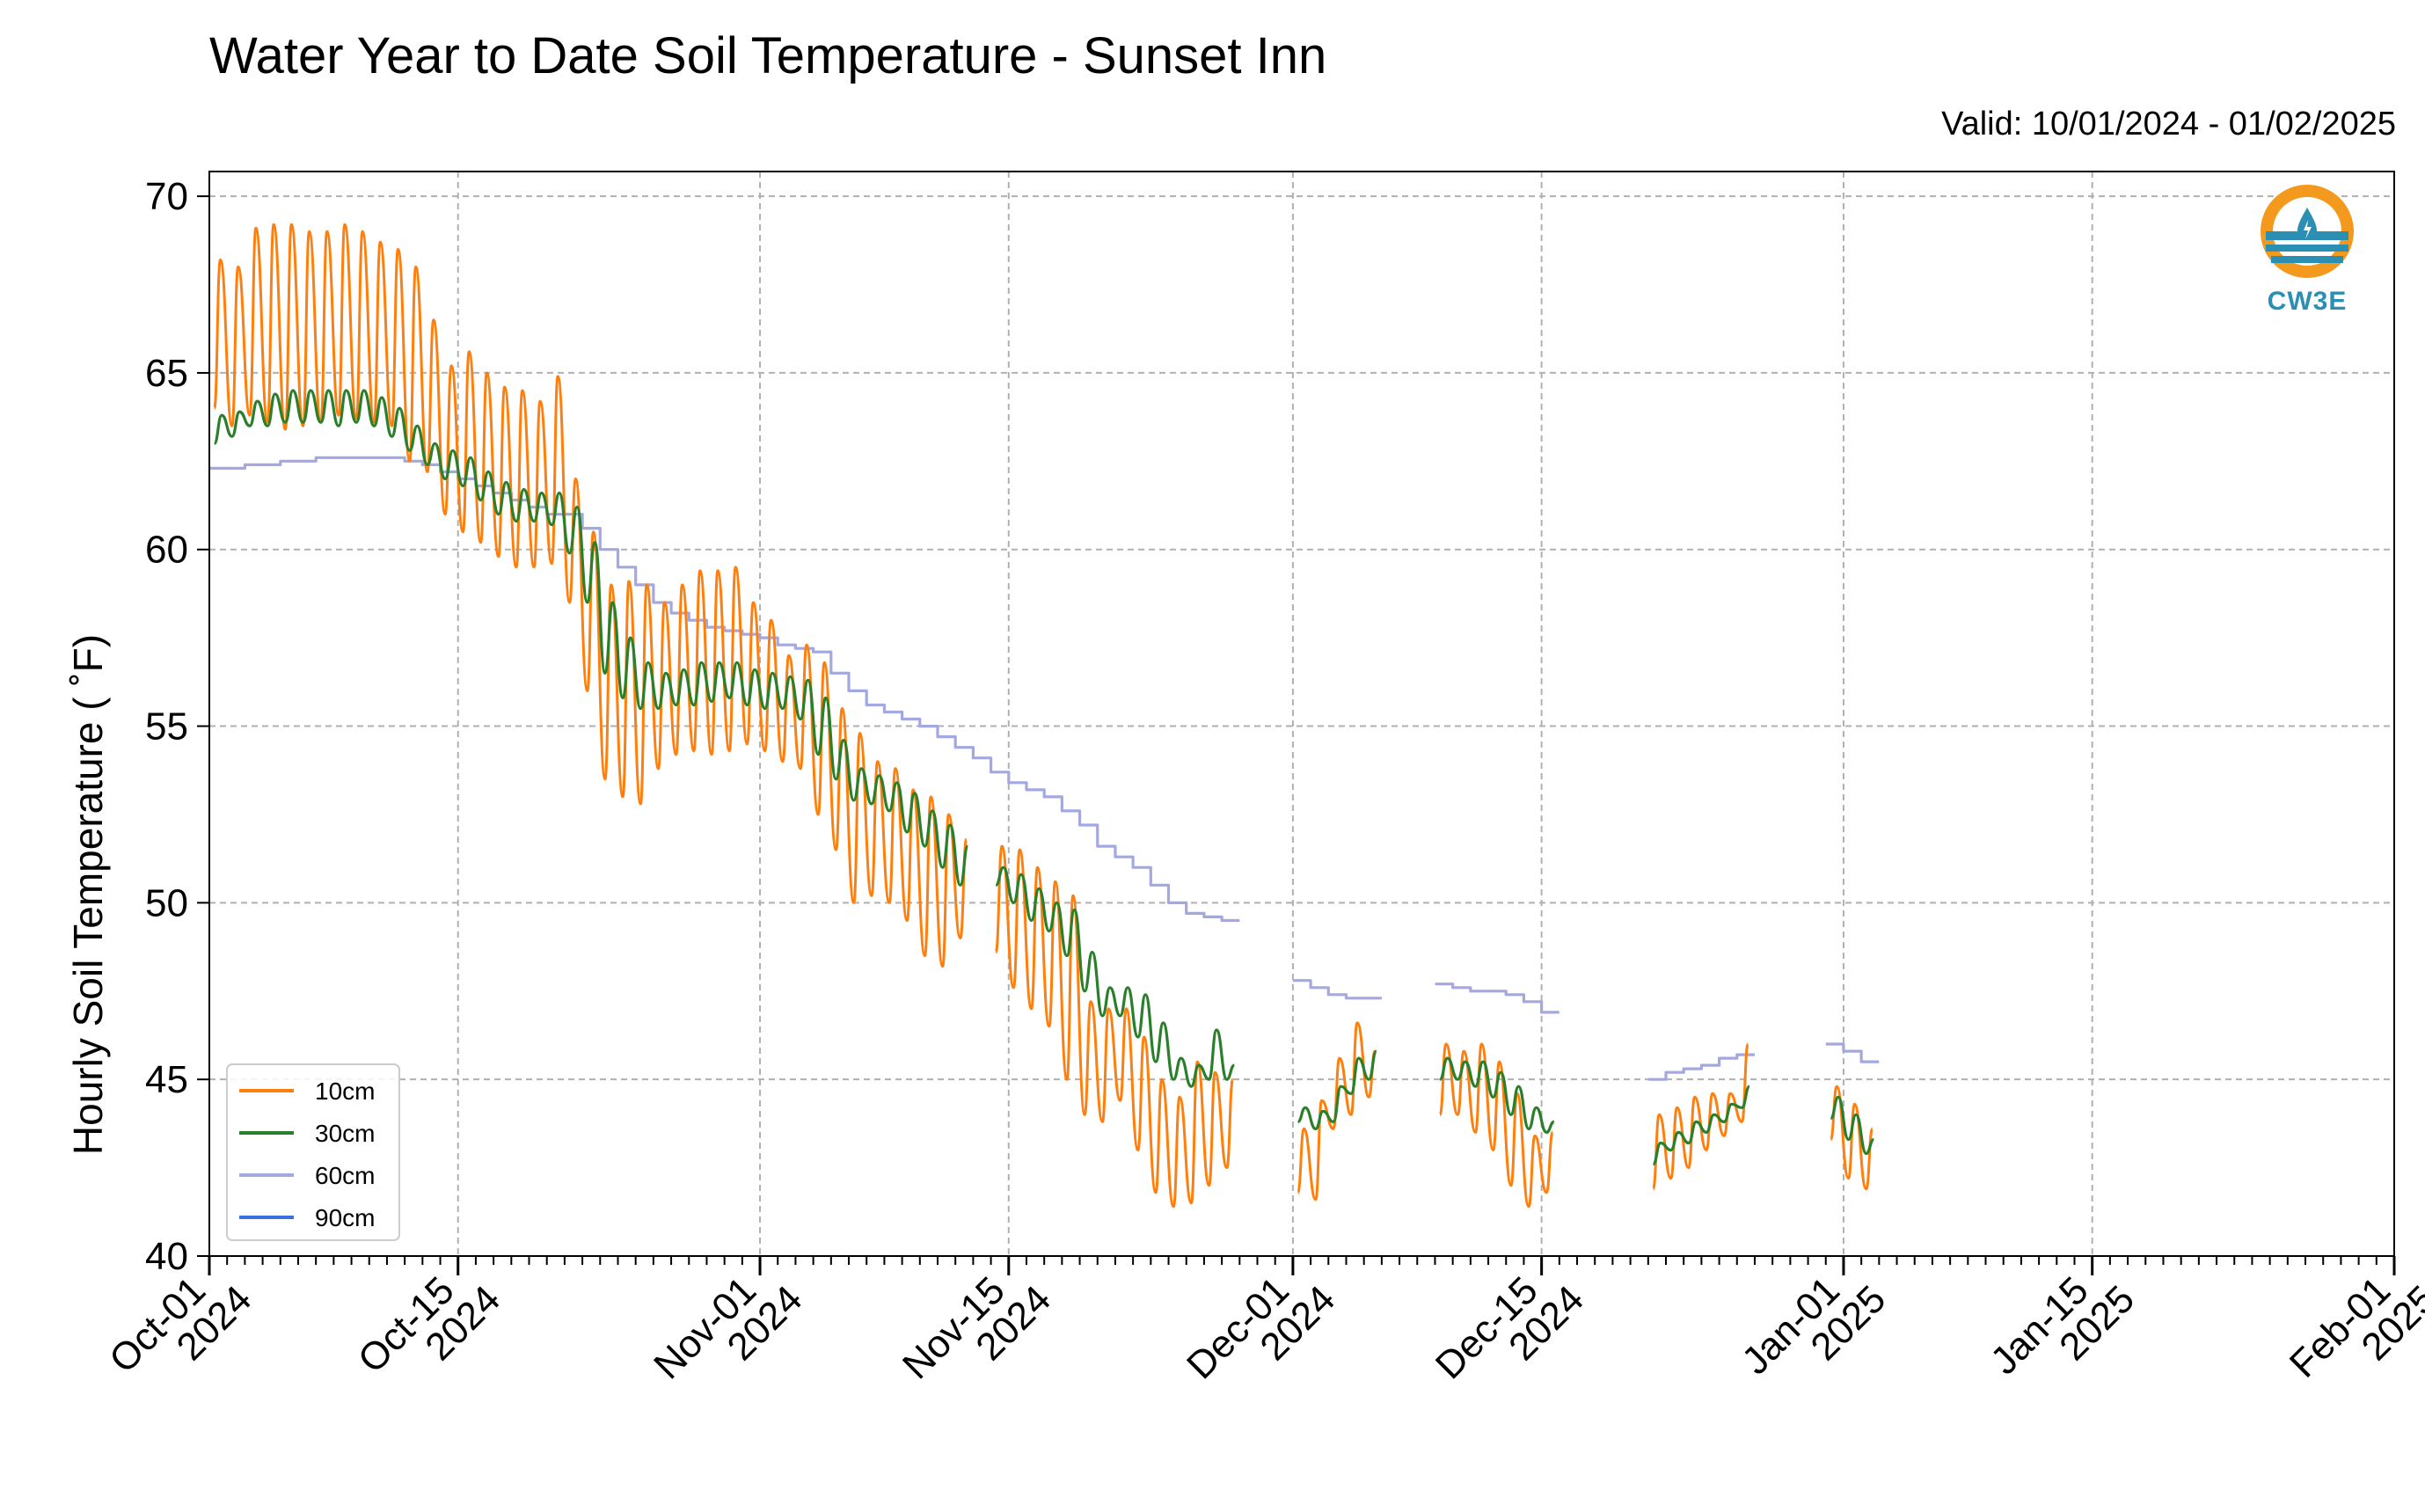  I want to click on legend-box, so click(313, 1152).